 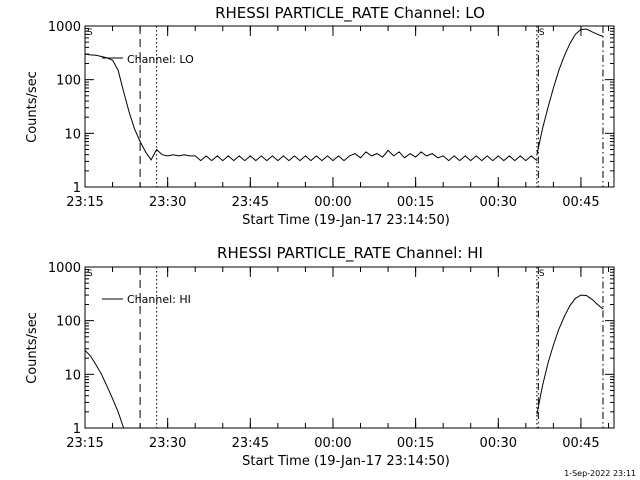 What do you see at coordinates (159, 299) in the screenshot?
I see `legend-label: Channel: HI` at bounding box center [159, 299].